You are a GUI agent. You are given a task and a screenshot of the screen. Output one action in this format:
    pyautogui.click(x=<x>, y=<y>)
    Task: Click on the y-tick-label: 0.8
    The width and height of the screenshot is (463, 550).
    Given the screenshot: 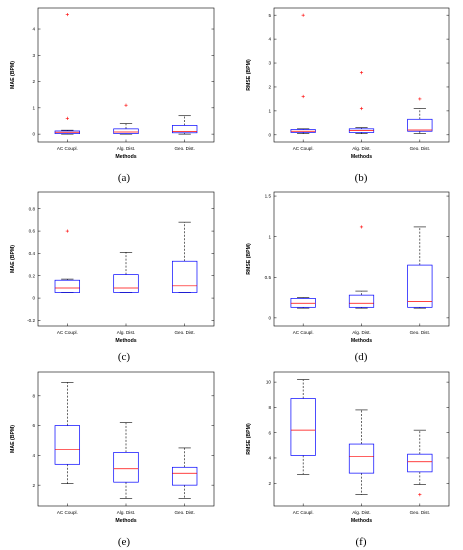 What is the action you would take?
    pyautogui.click(x=32, y=208)
    